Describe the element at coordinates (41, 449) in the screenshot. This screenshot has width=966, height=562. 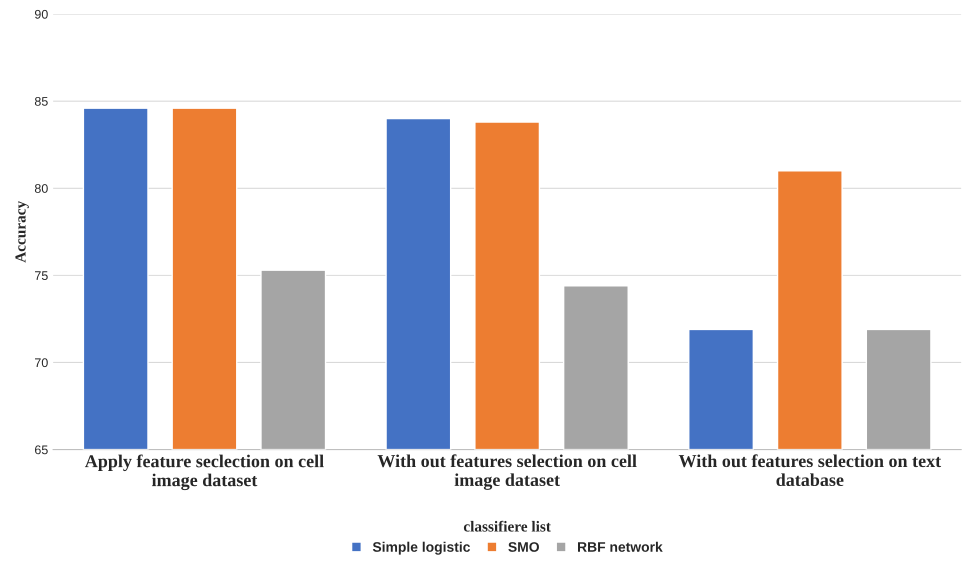
I see `y-tick-label: 65` at that location.